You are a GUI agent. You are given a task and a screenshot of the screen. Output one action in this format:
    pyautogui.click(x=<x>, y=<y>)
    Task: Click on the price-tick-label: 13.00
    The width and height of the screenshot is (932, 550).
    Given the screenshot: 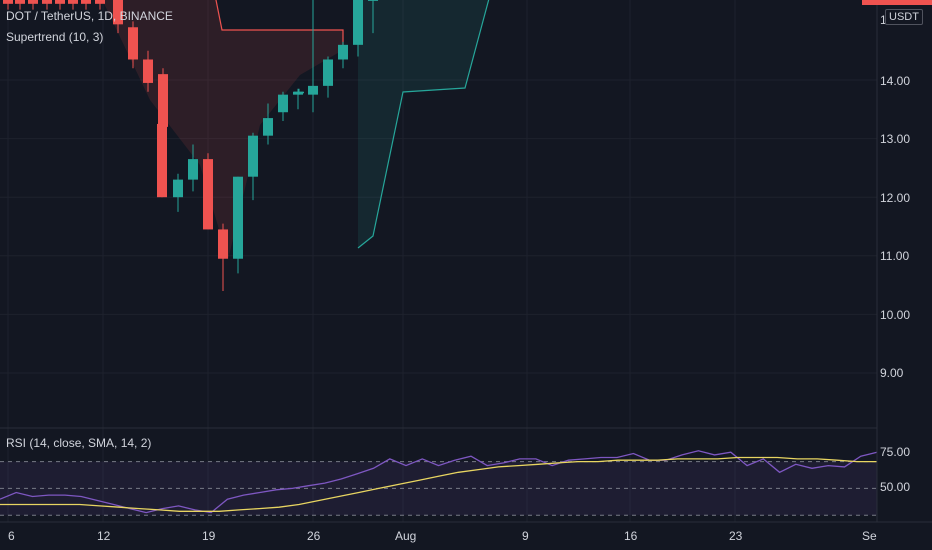 What is the action you would take?
    pyautogui.click(x=895, y=139)
    